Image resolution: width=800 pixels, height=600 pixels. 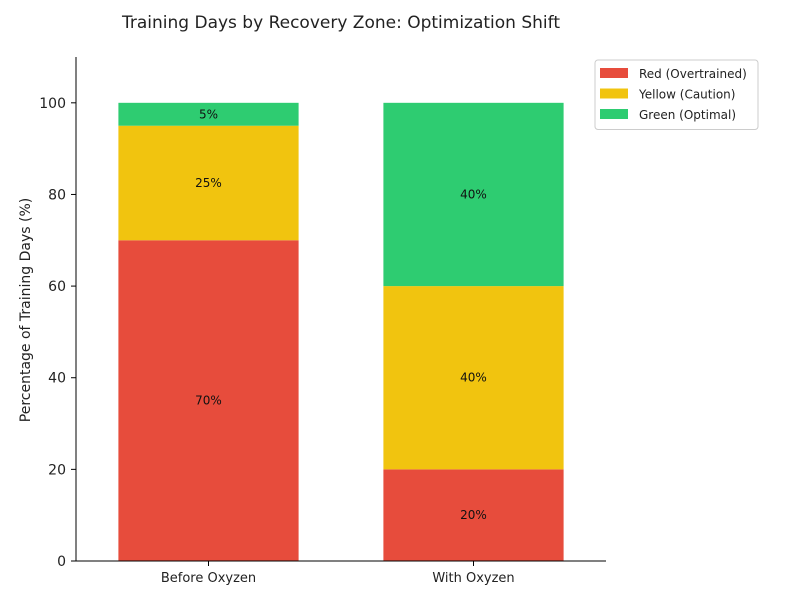 I want to click on x-axis: Before Oxyzen With Oxyzen, so click(x=341, y=573).